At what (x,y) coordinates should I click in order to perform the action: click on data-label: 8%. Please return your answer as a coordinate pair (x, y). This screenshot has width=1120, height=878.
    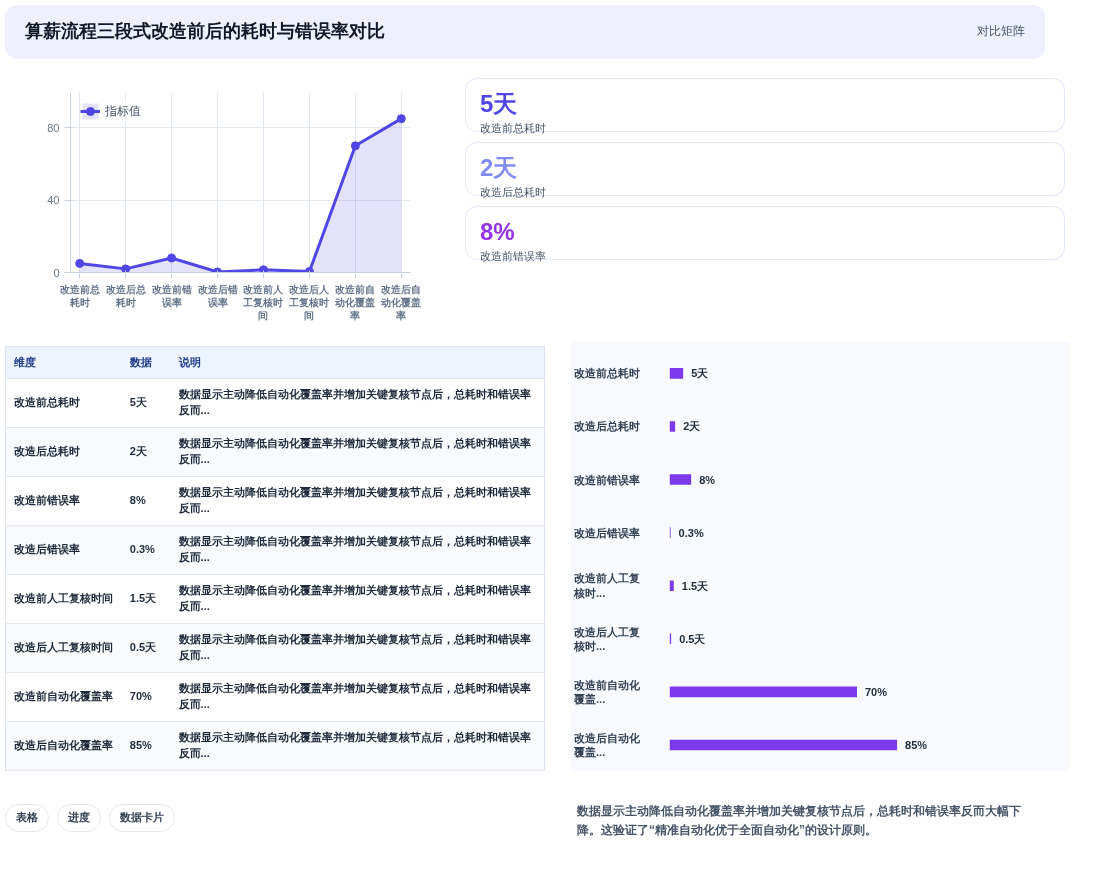
    Looking at the image, I should click on (707, 479).